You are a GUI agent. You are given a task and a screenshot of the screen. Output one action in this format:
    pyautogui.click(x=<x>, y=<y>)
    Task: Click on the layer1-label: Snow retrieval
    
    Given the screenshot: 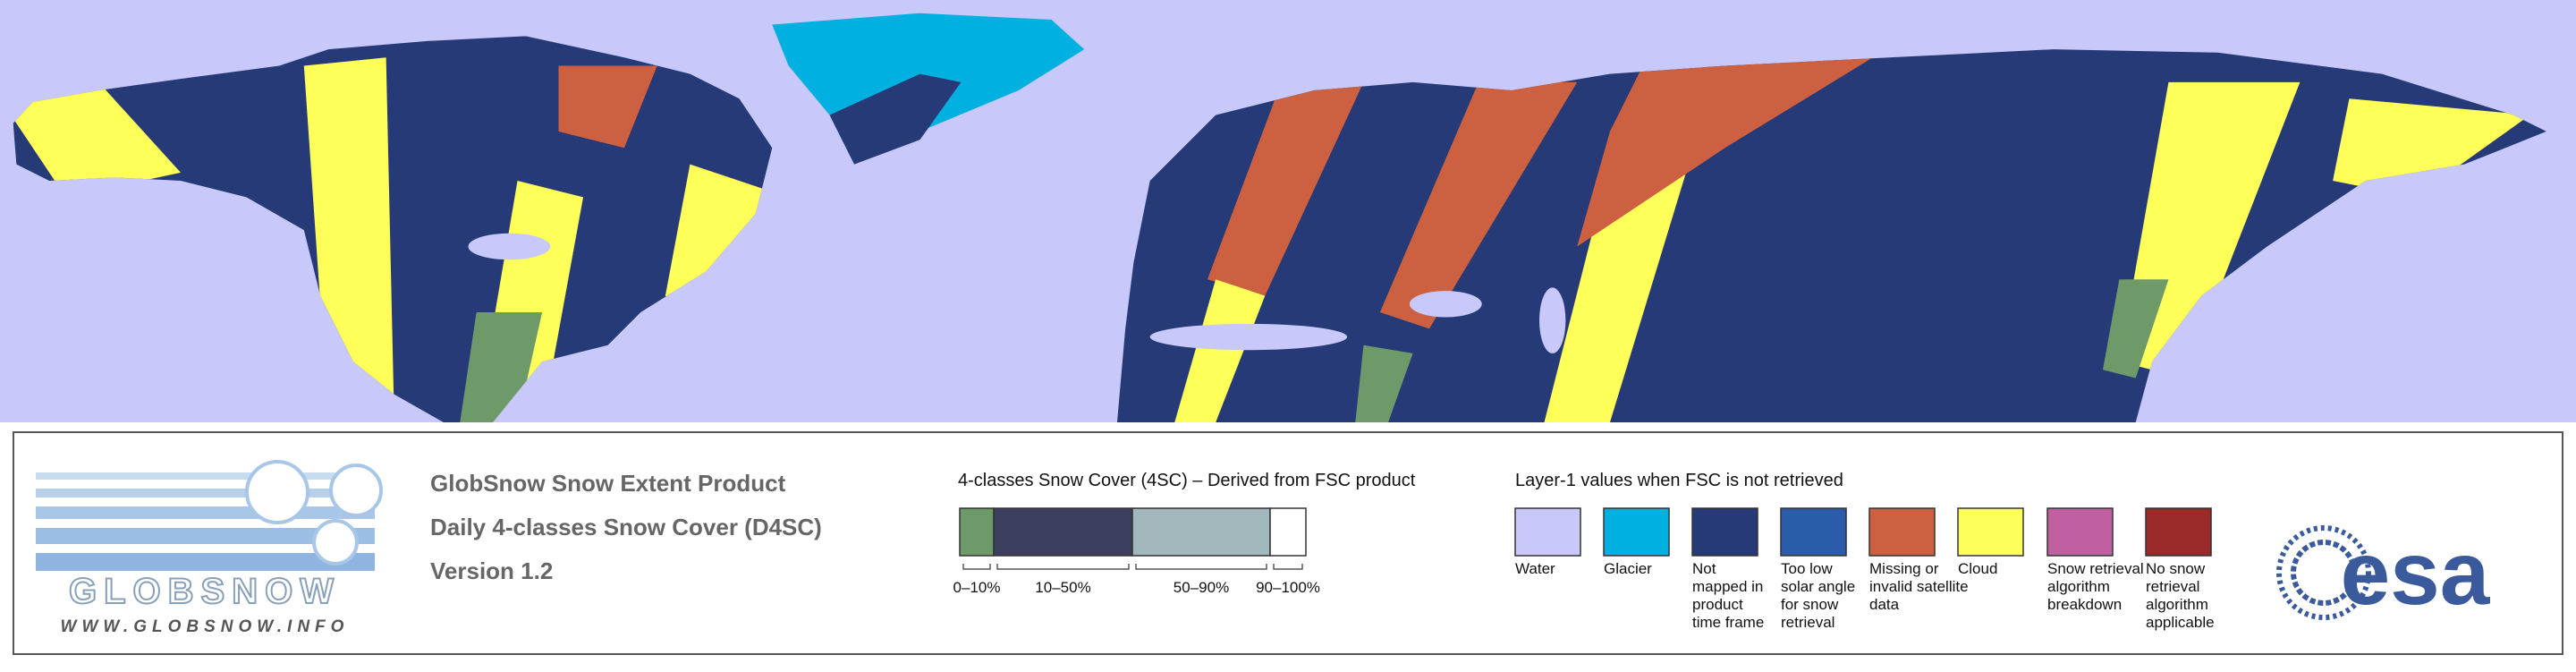 What is the action you would take?
    pyautogui.click(x=2095, y=568)
    